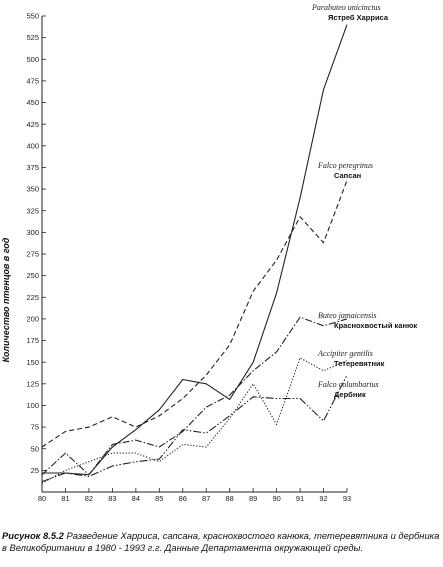 Image resolution: width=443 pixels, height=567 pixels. What do you see at coordinates (32, 254) in the screenshot?
I see `y-tick-label: 275` at bounding box center [32, 254].